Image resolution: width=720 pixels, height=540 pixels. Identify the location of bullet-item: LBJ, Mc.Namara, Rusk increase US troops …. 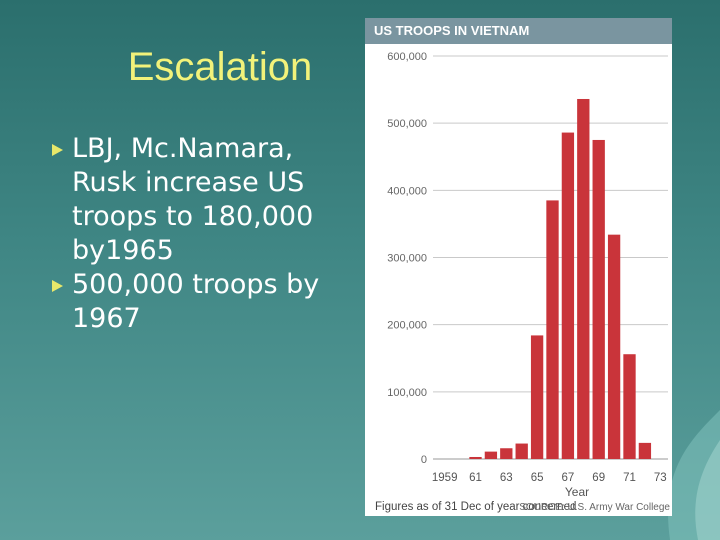
(202, 200).